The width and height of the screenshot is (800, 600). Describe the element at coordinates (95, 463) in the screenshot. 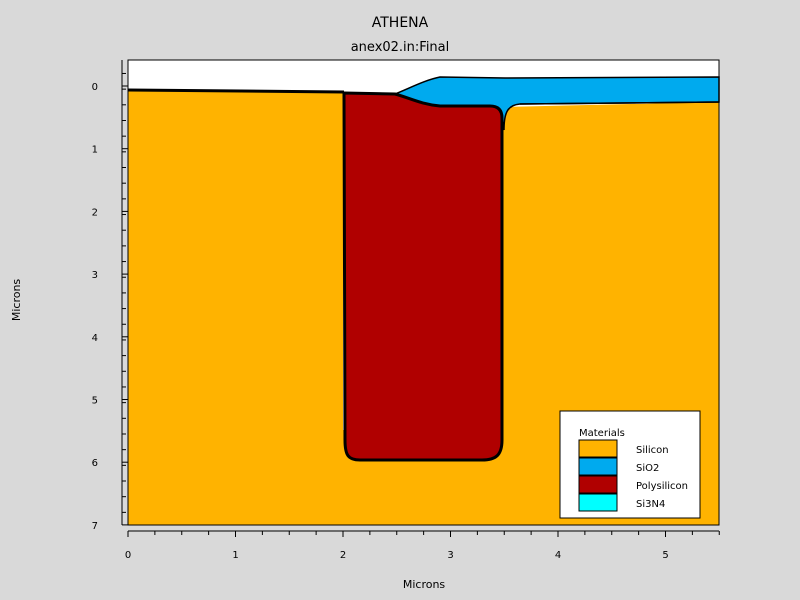

I see `y-tick-label: 6` at that location.